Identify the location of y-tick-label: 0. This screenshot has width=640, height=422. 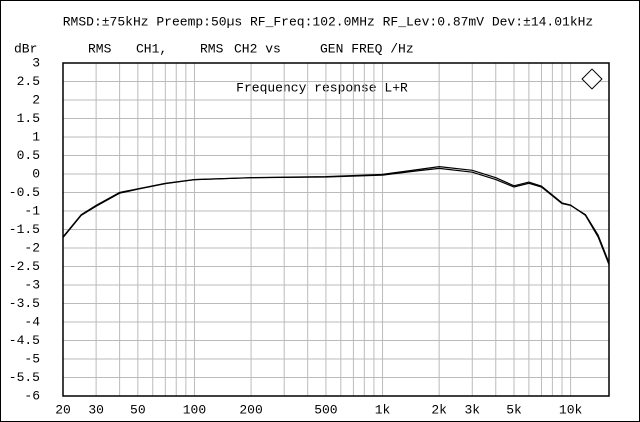
(36, 173).